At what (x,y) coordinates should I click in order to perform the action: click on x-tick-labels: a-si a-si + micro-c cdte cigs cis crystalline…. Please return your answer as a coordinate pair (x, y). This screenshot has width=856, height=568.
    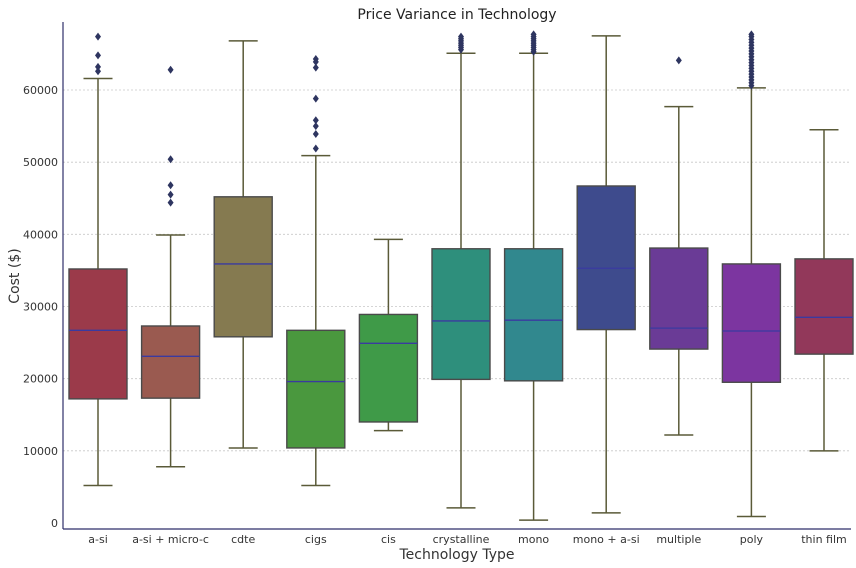
    Looking at the image, I should click on (467, 539).